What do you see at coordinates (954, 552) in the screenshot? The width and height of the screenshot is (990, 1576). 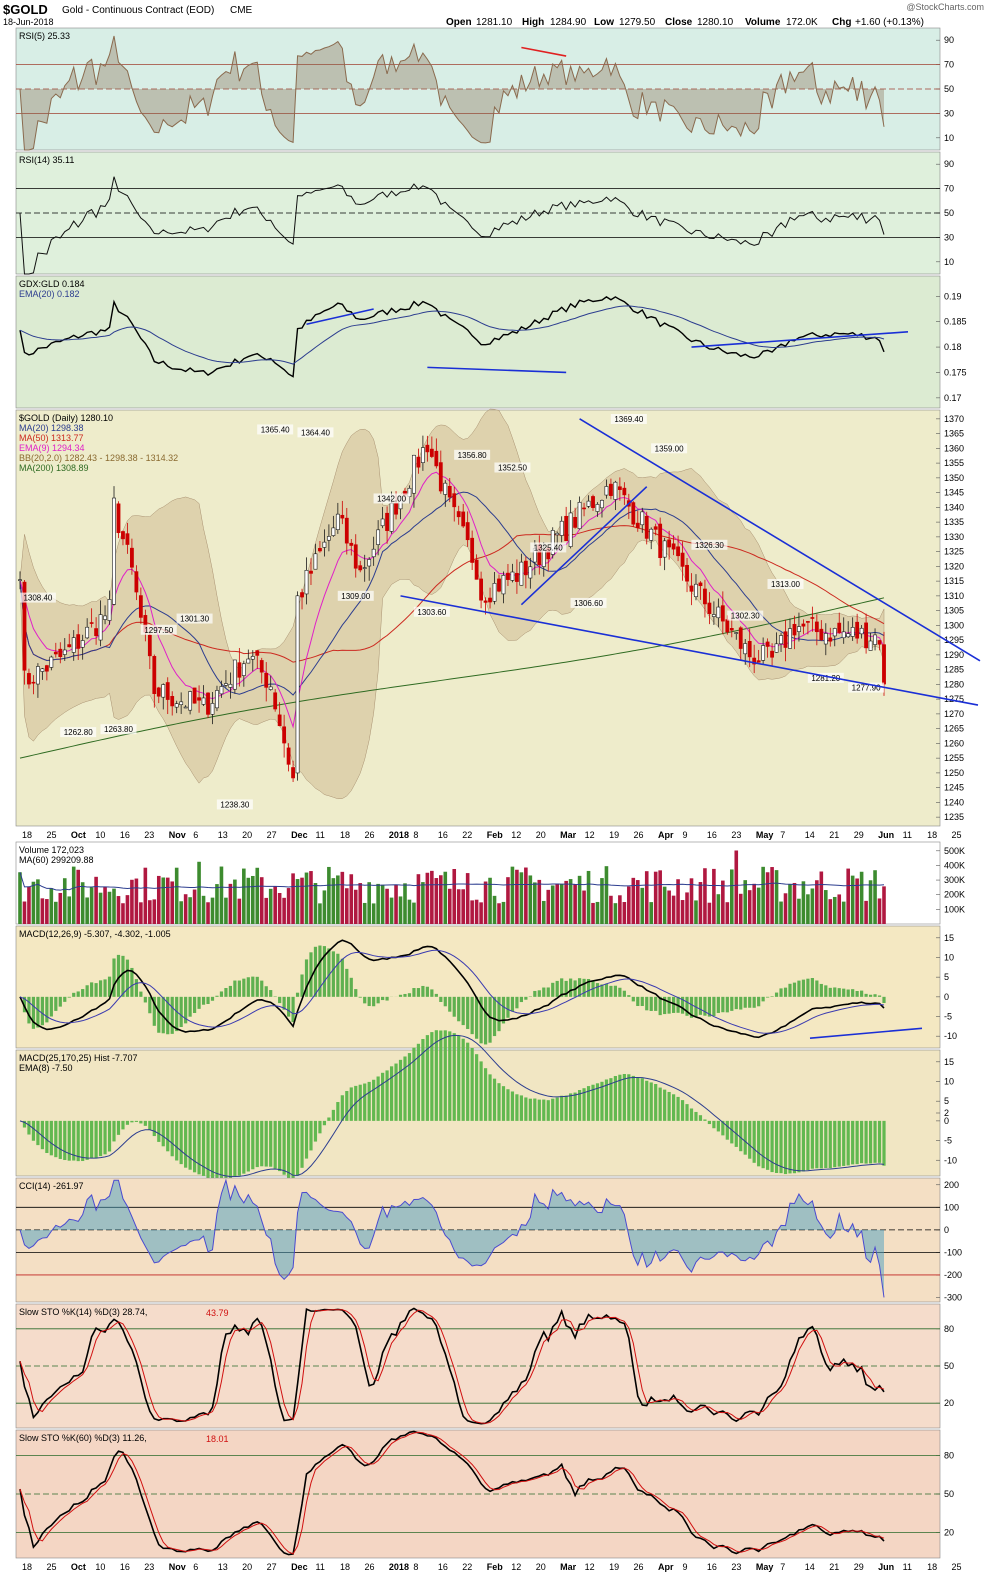 I see `y-tick-label: 1325` at bounding box center [954, 552].